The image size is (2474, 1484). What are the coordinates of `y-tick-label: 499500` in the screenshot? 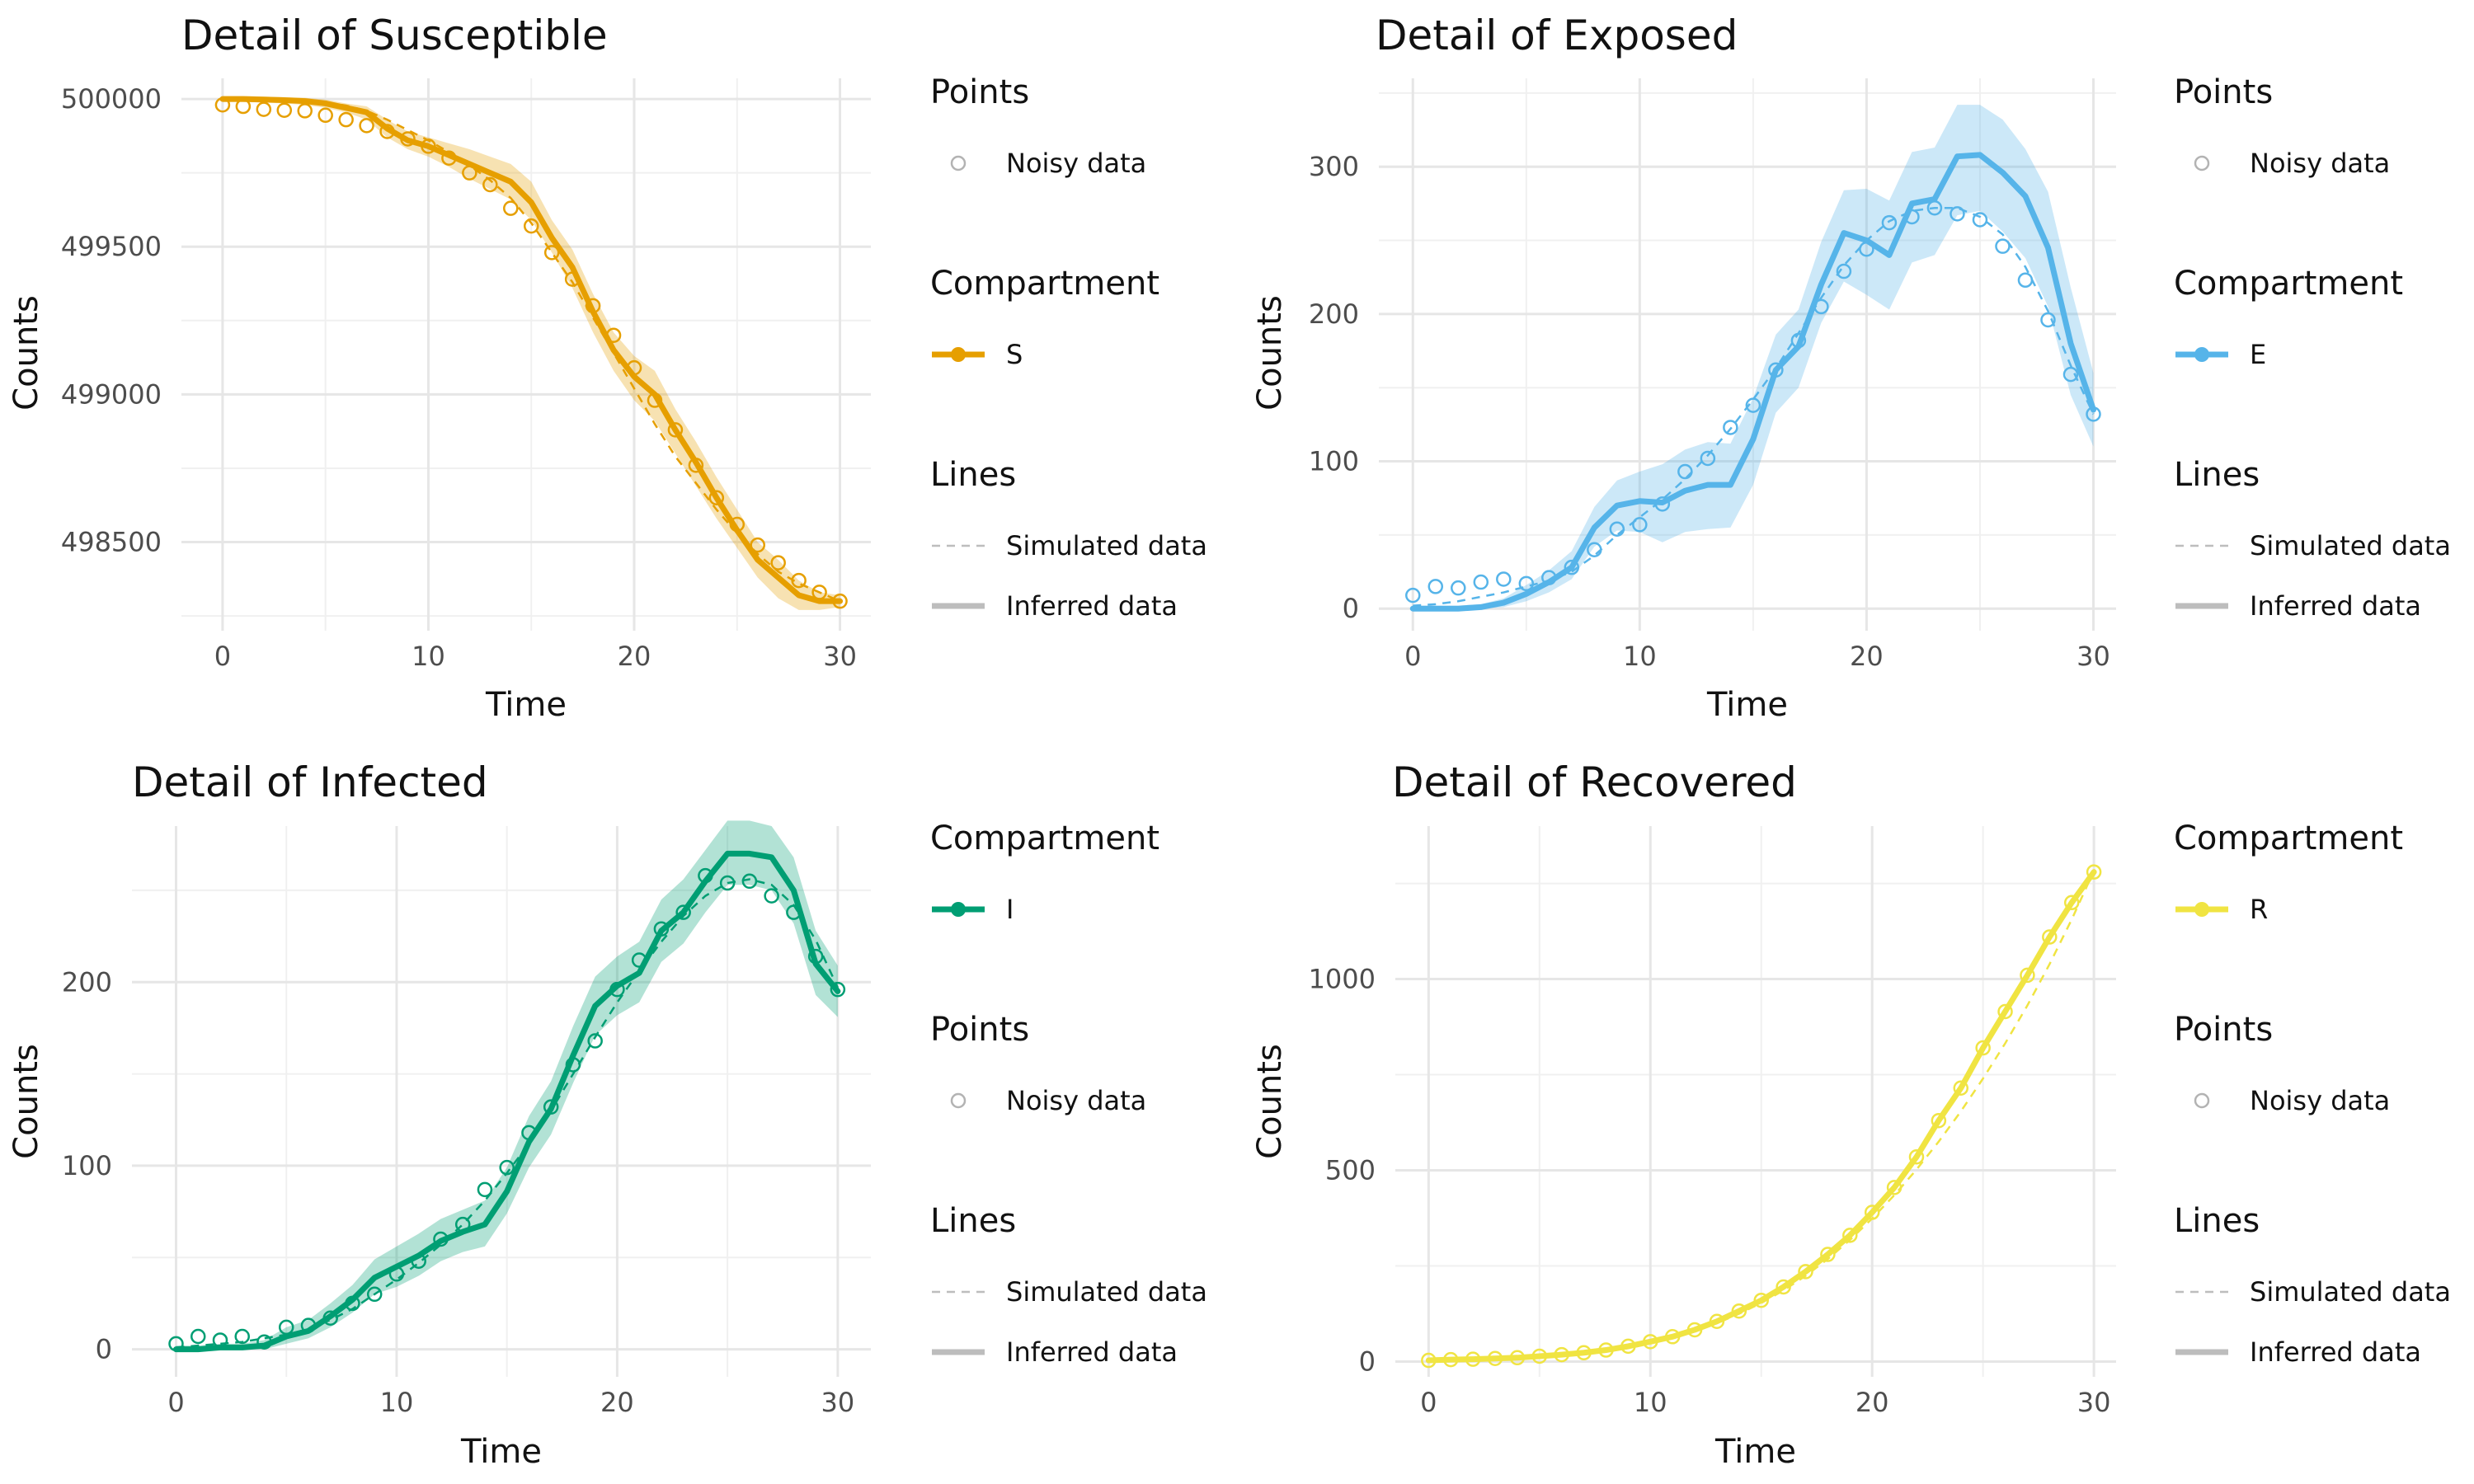 It's located at (111, 246).